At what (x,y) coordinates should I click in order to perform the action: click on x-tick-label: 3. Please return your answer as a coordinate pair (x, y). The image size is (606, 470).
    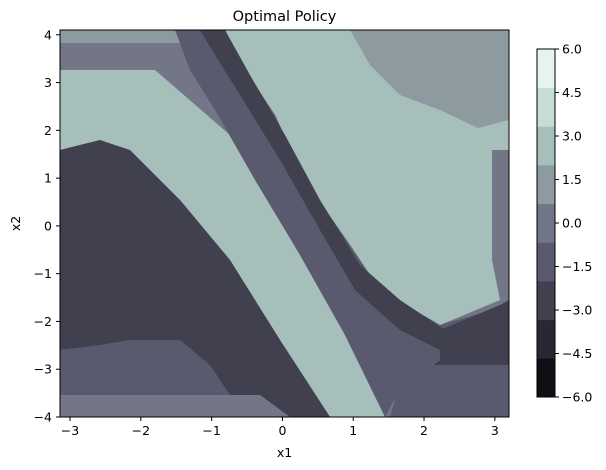
    Looking at the image, I should click on (495, 430).